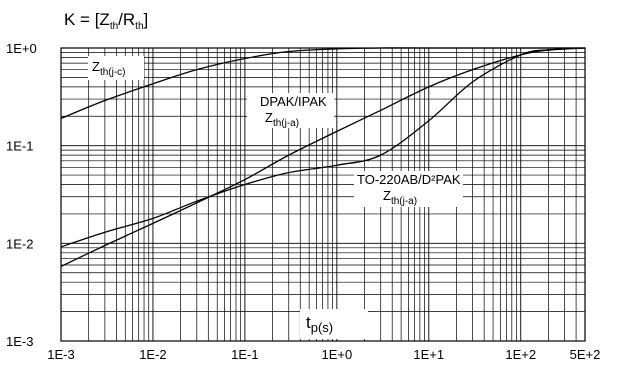  Describe the element at coordinates (428, 354) in the screenshot. I see `x-tick-label: 1E+1` at that location.